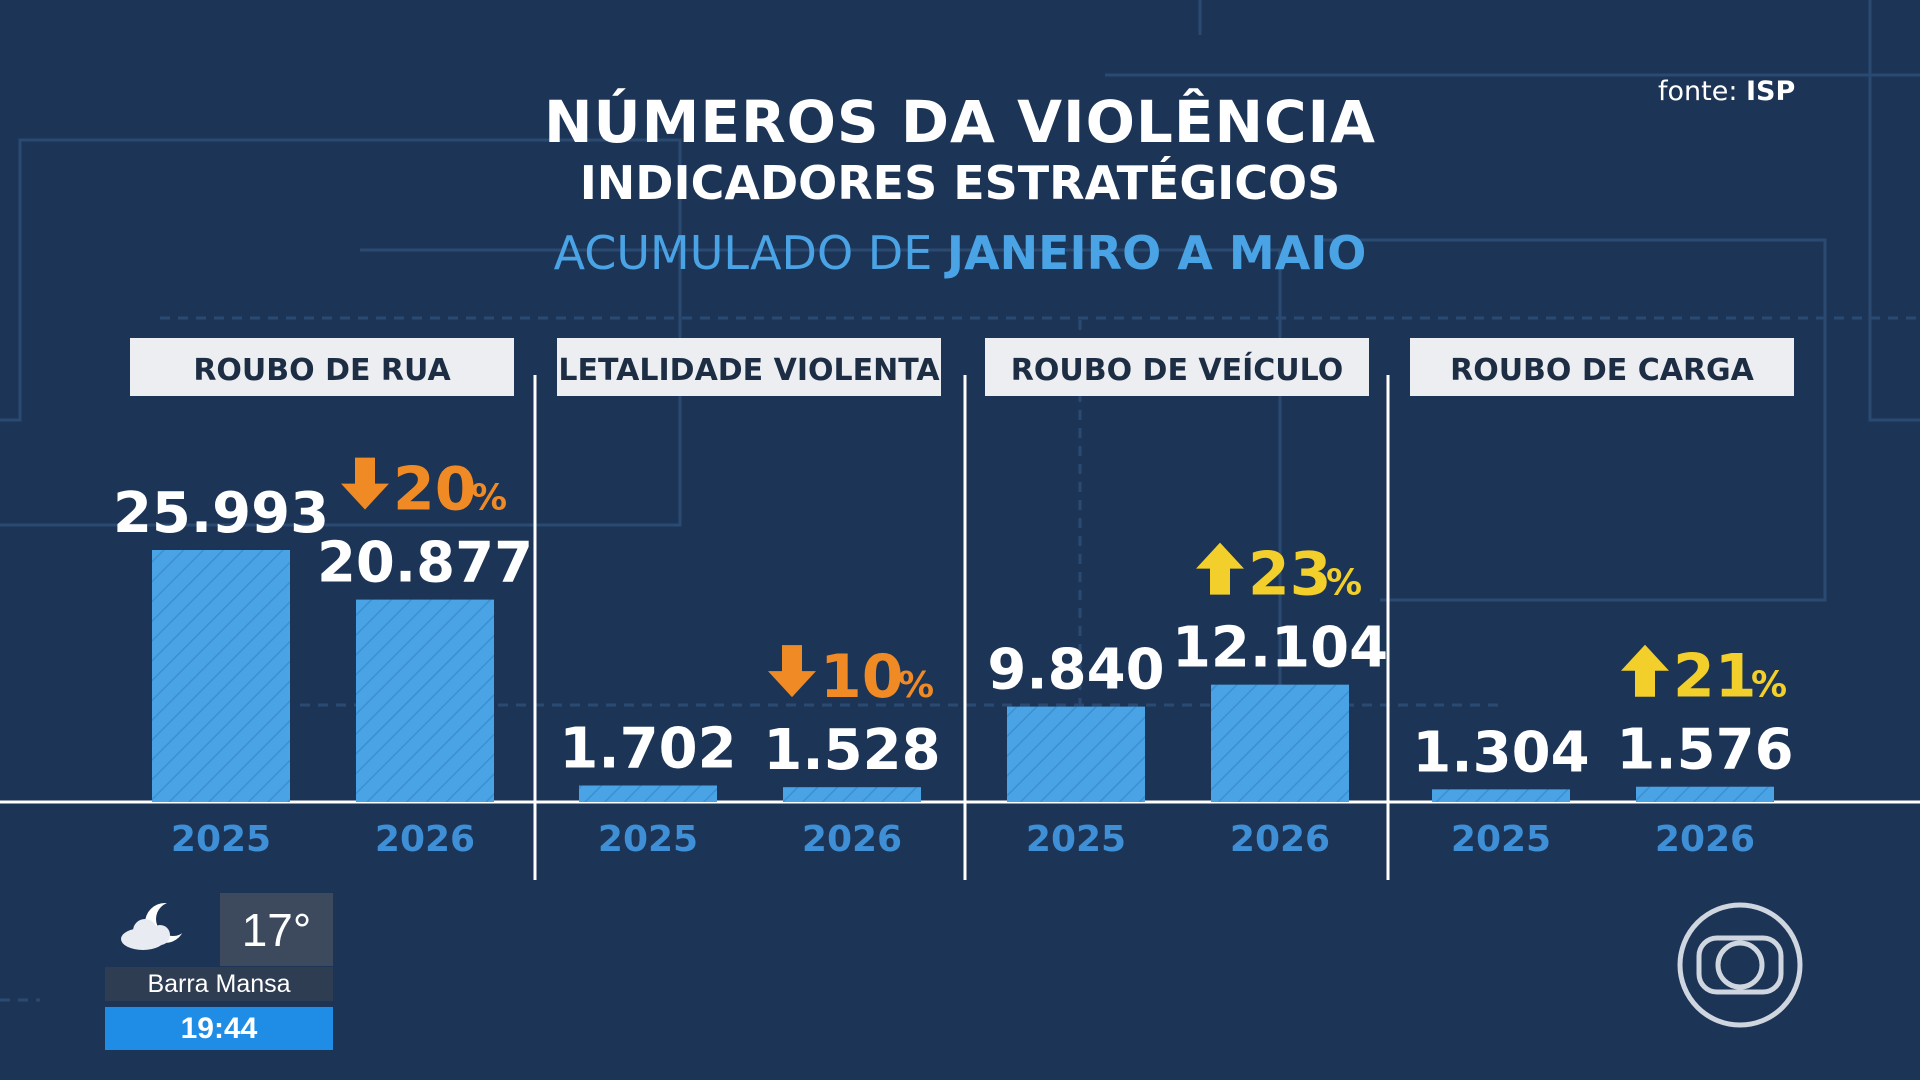 This screenshot has height=1080, width=1920. Describe the element at coordinates (749, 370) in the screenshot. I see `category-label: LETALIDADE VIOLENTA` at that location.